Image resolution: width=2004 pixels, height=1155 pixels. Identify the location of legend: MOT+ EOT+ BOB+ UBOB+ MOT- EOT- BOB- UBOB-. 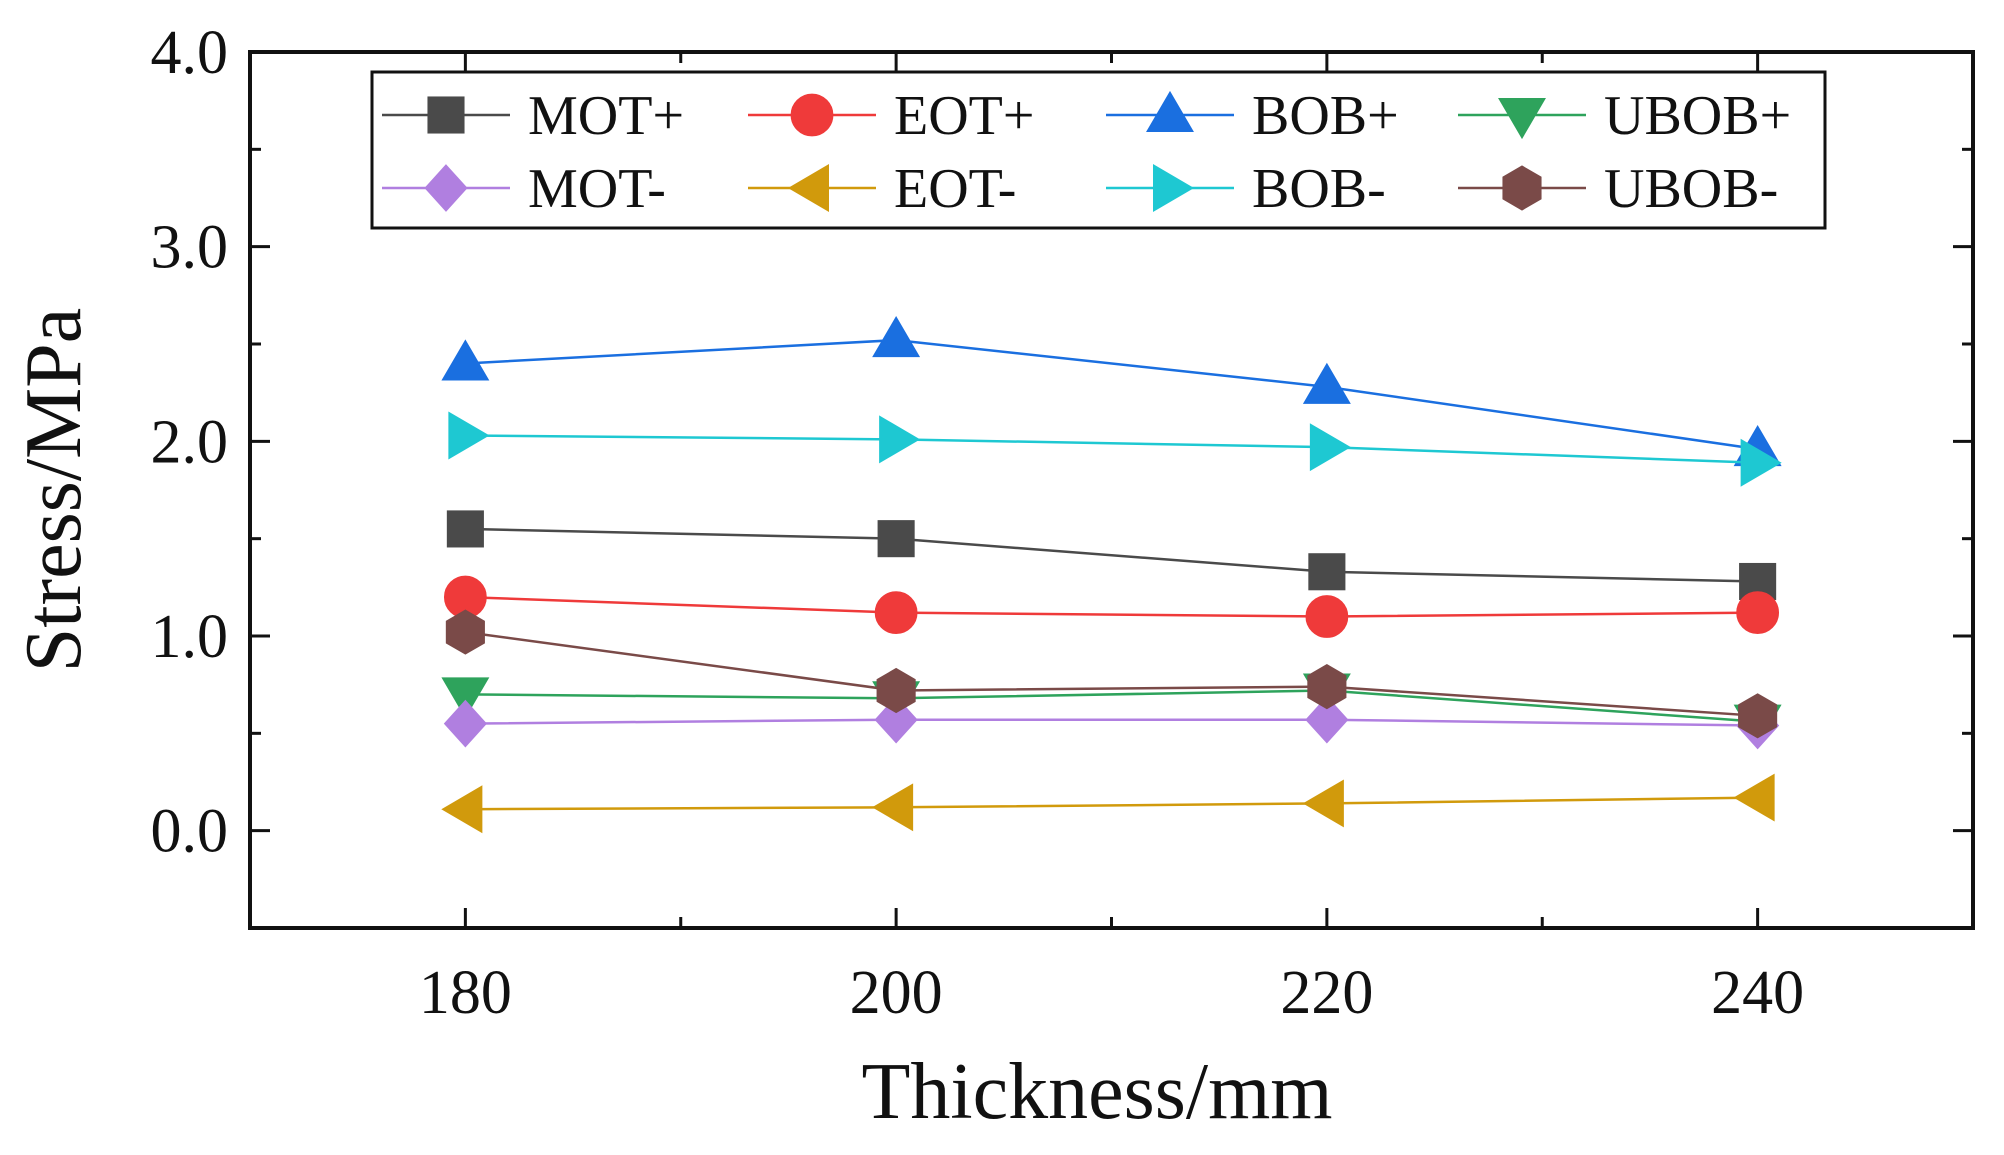
(1098, 150).